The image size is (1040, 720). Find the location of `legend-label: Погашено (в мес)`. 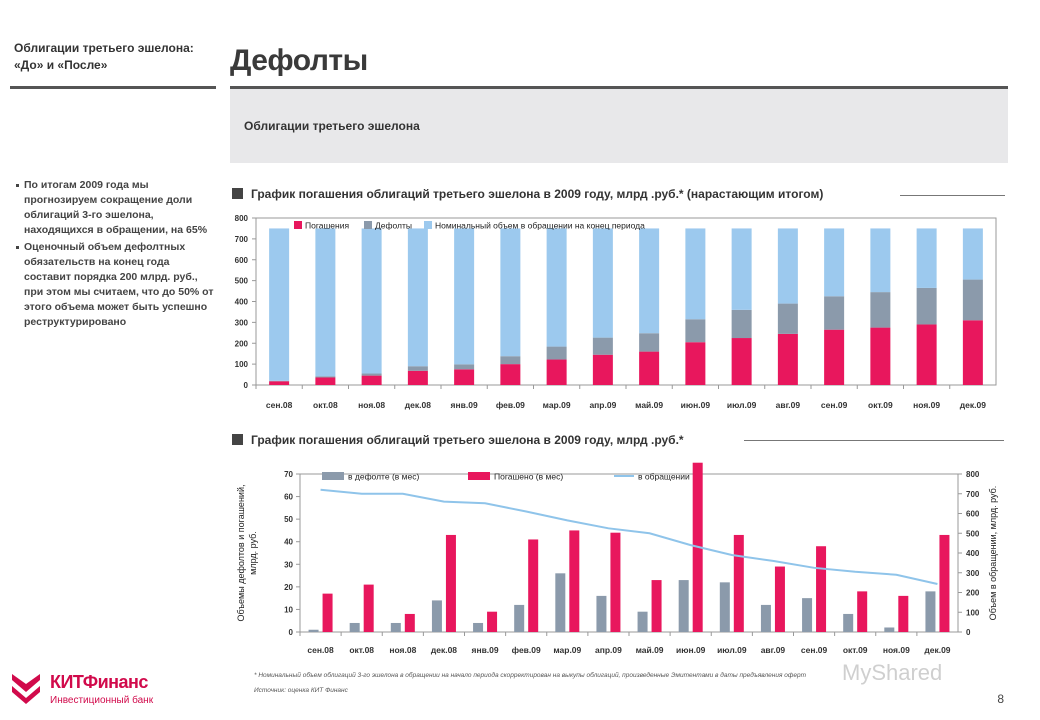

legend-label: Погашено (в мес) is located at coordinates (528, 477).